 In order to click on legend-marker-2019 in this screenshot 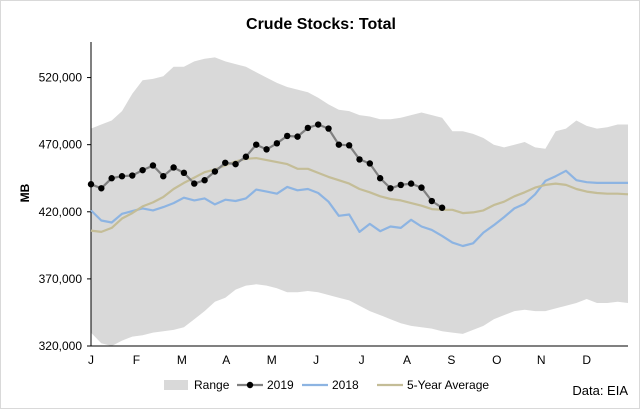, I will do `click(250, 385)`.